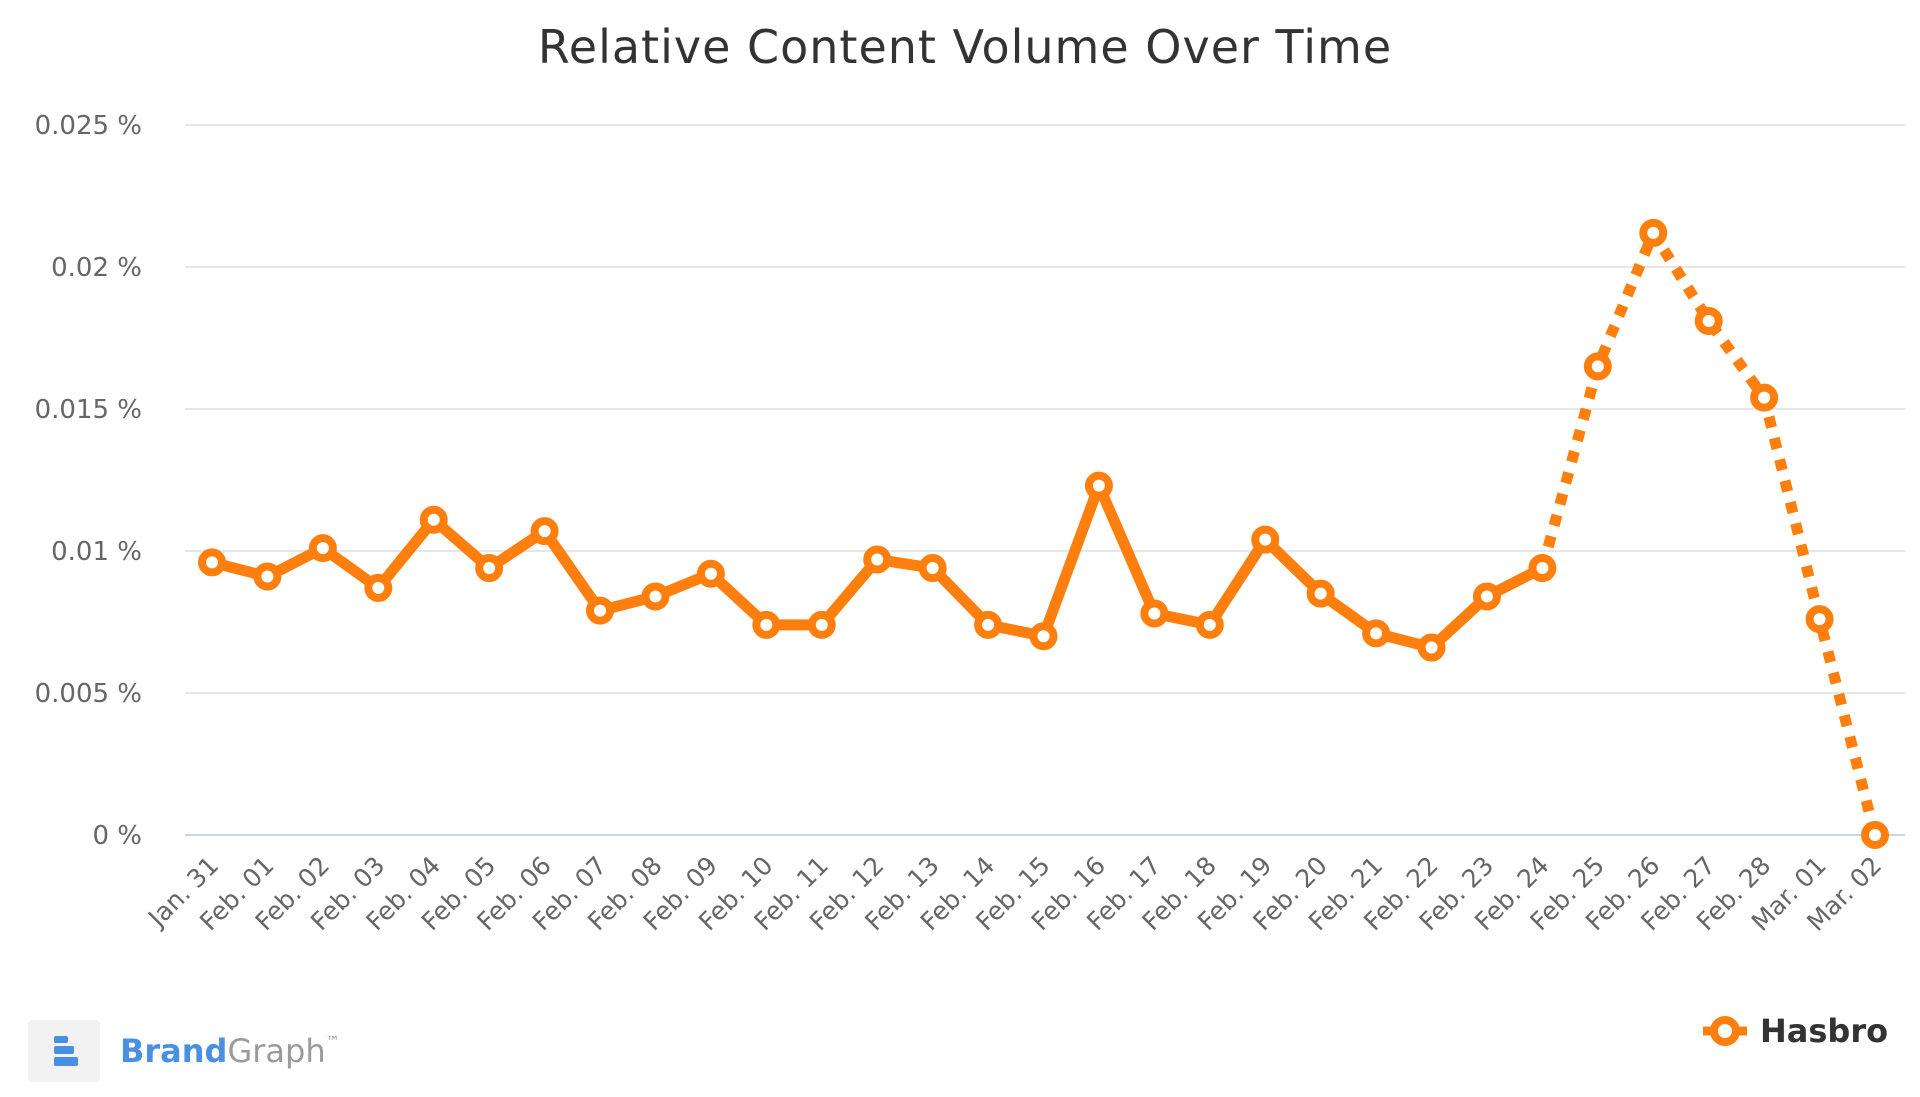 This screenshot has width=1920, height=1097. I want to click on chart-title: Relative Content Volume Over Time, so click(965, 47).